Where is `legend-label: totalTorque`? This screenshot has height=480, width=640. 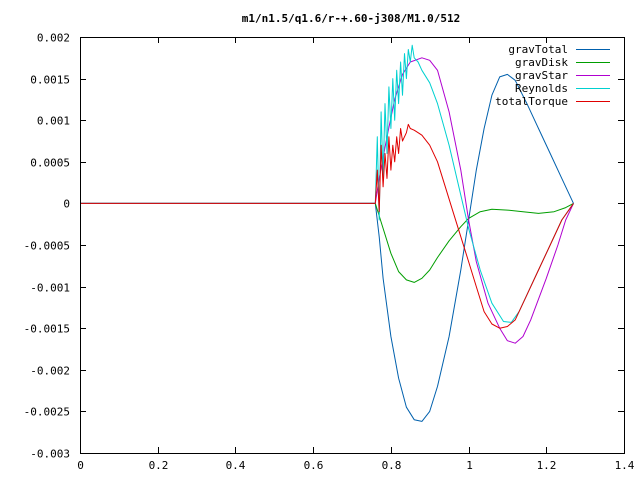
legend-label: totalTorque is located at coordinates (531, 101).